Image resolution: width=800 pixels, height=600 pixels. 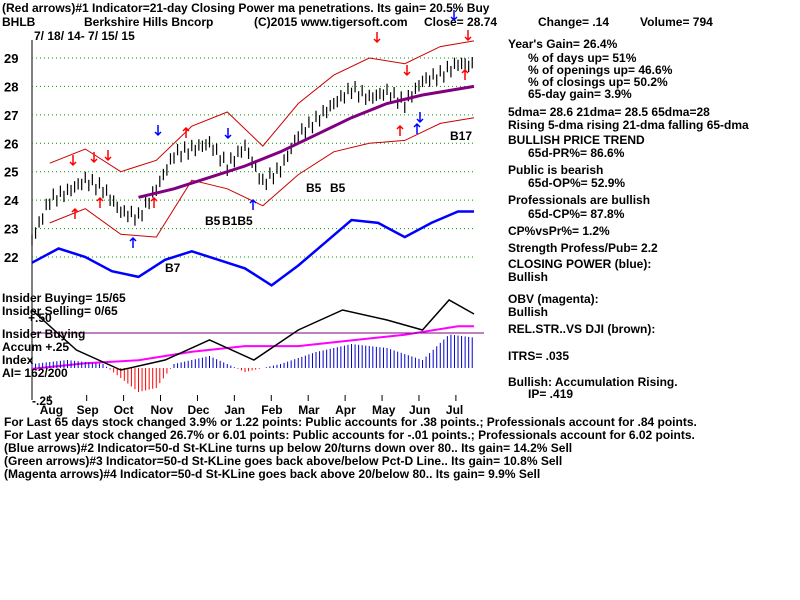 I want to click on stat-line: OBV (magenta):, so click(x=553, y=299).